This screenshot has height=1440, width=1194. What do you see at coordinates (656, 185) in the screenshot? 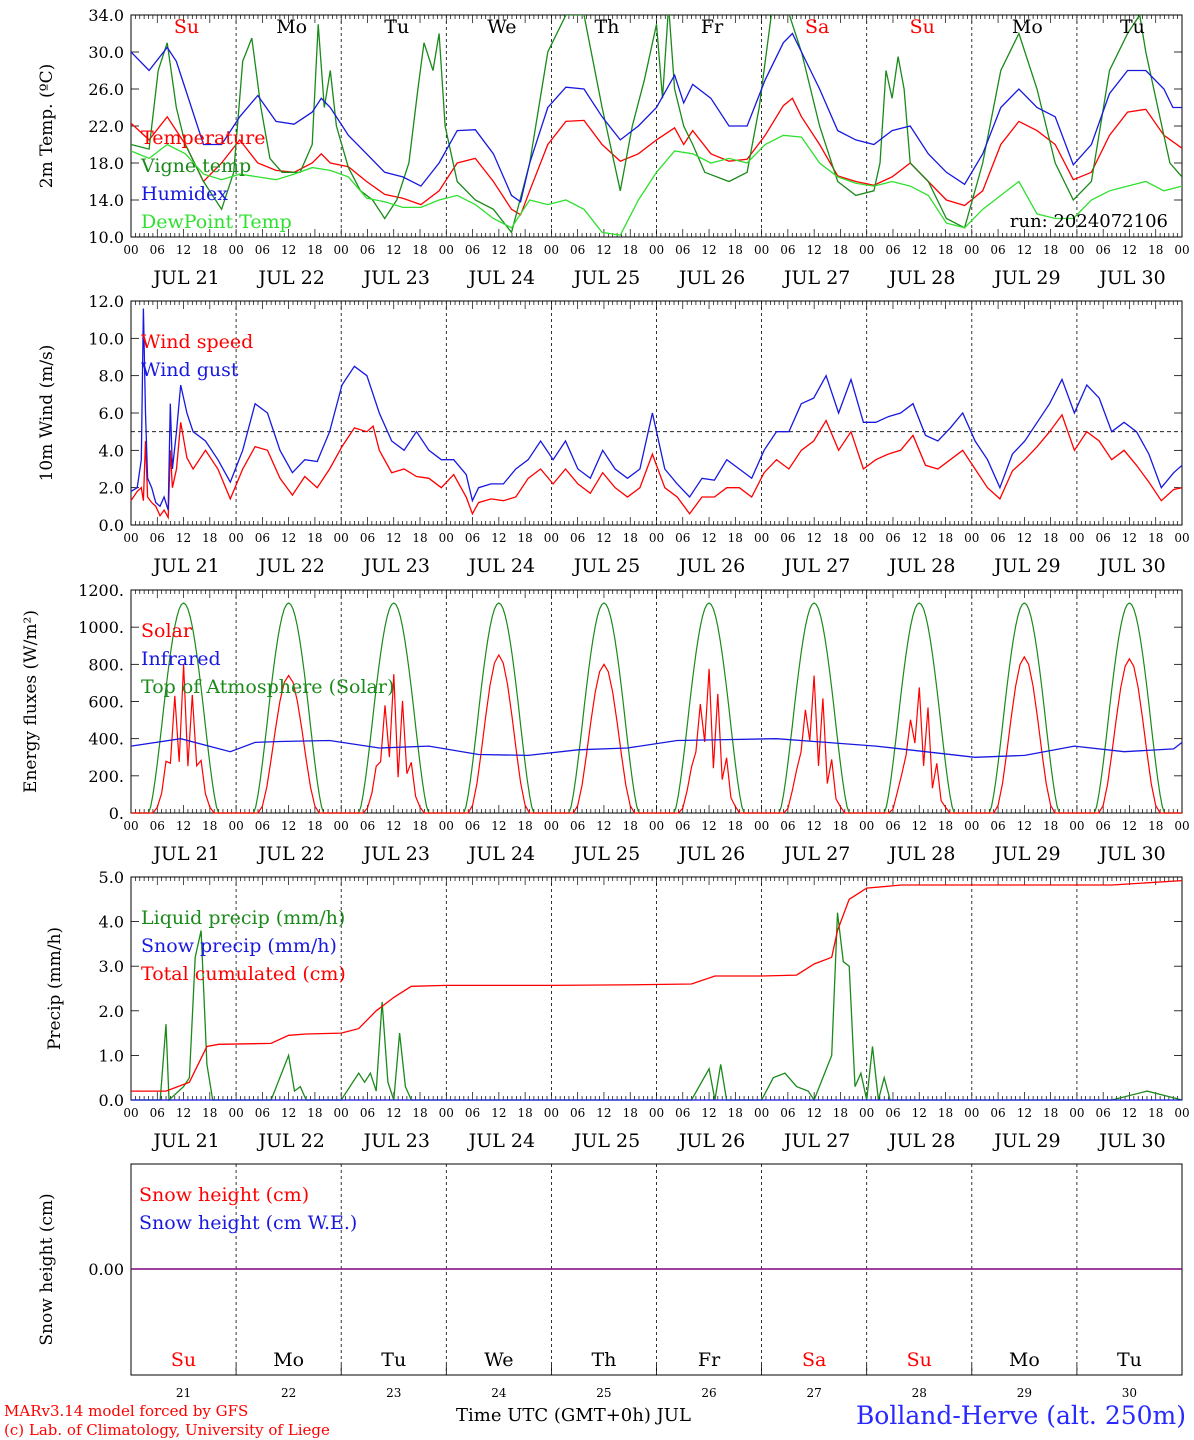
I see `series-dewpoint-temp` at bounding box center [656, 185].